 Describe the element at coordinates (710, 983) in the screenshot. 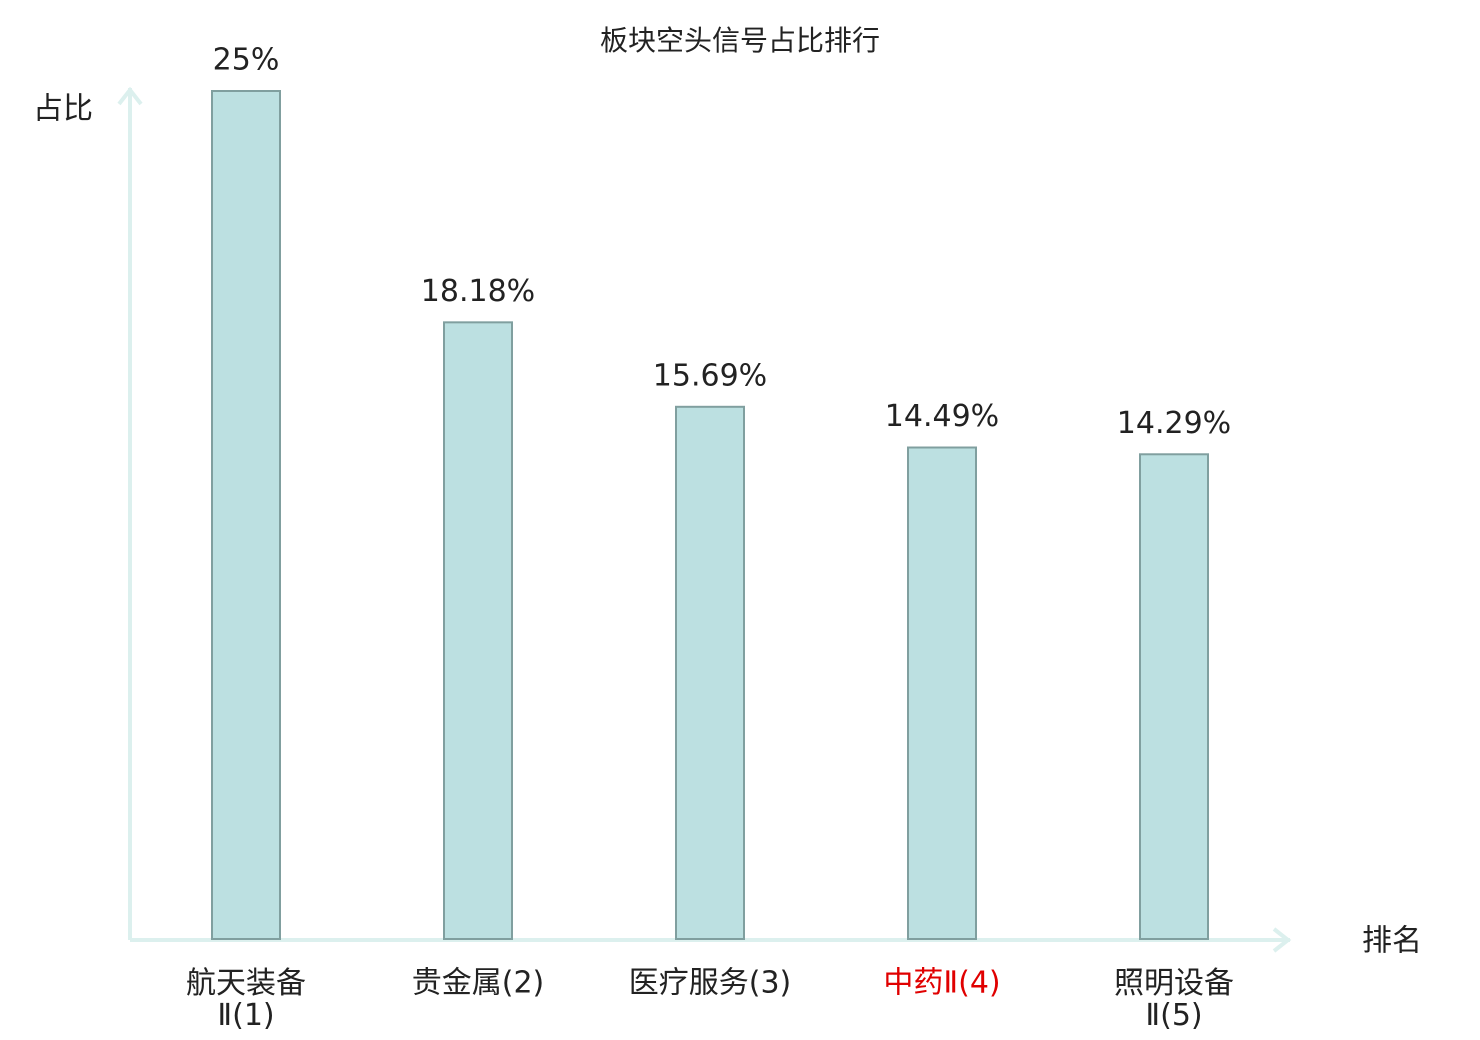

I see `x-tick-label: 医疗服务(3)` at that location.